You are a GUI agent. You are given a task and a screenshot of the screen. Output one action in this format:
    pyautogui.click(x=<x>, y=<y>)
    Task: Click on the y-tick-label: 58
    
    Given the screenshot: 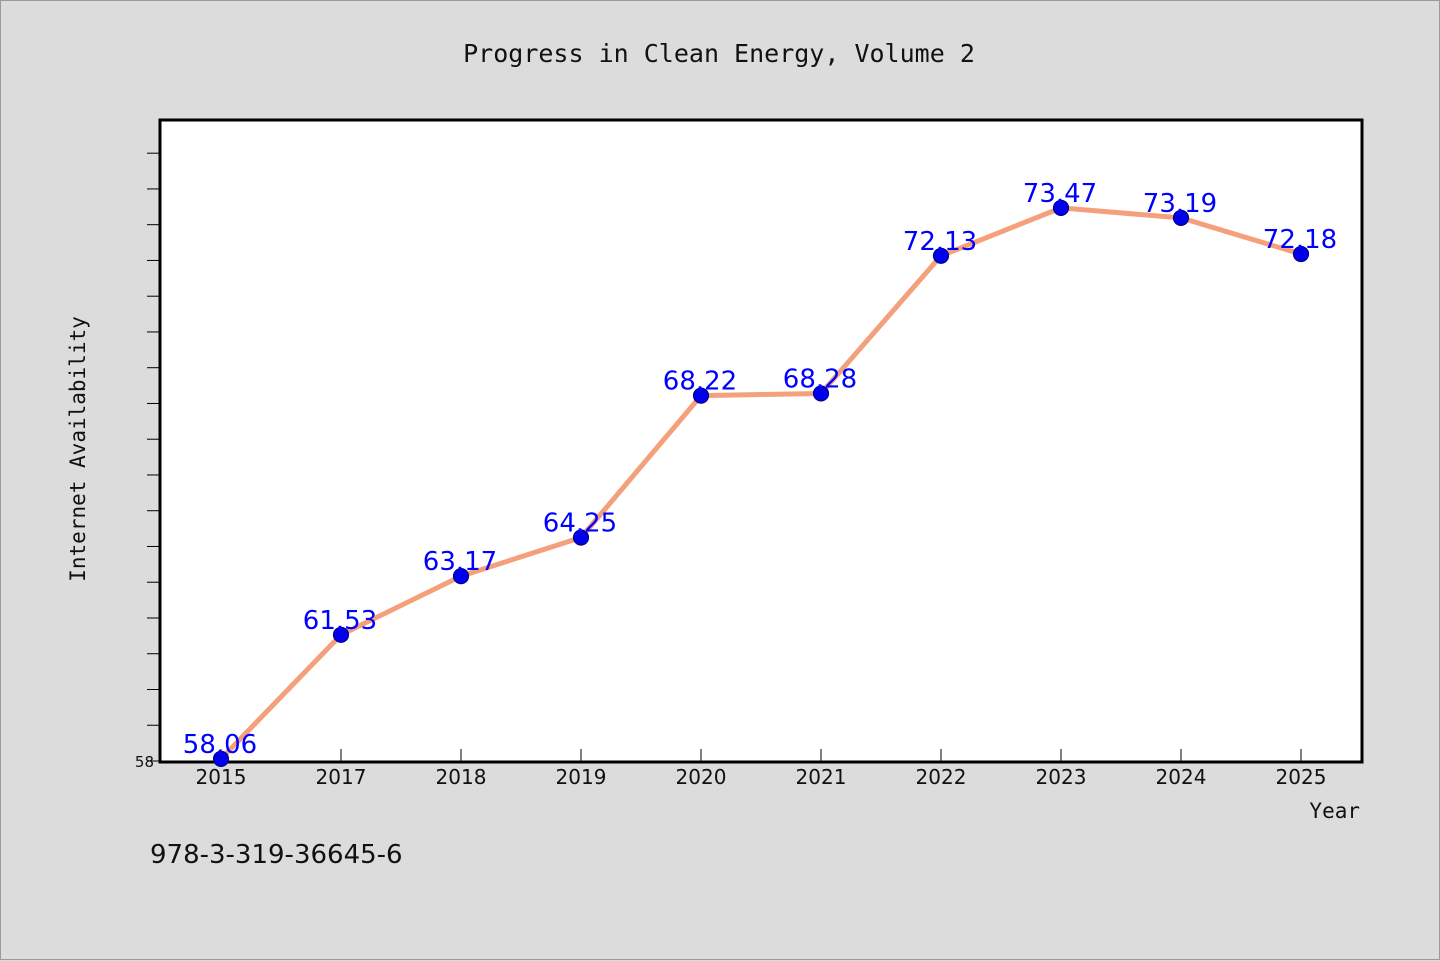 What is the action you would take?
    pyautogui.click(x=144, y=762)
    